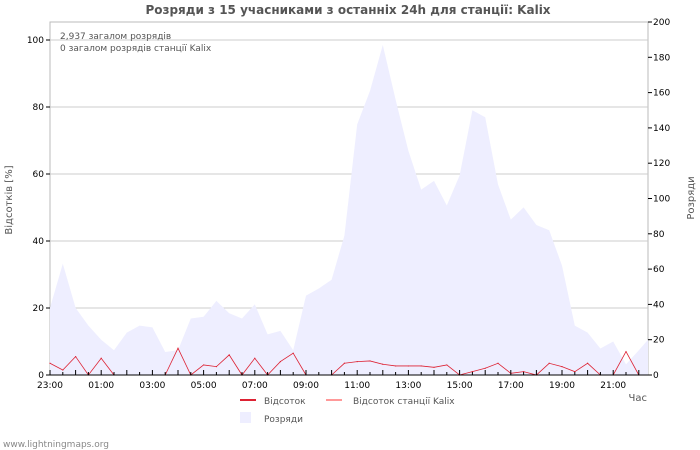 The image size is (700, 450). I want to click on y-right-tick-label: 120, so click(661, 164).